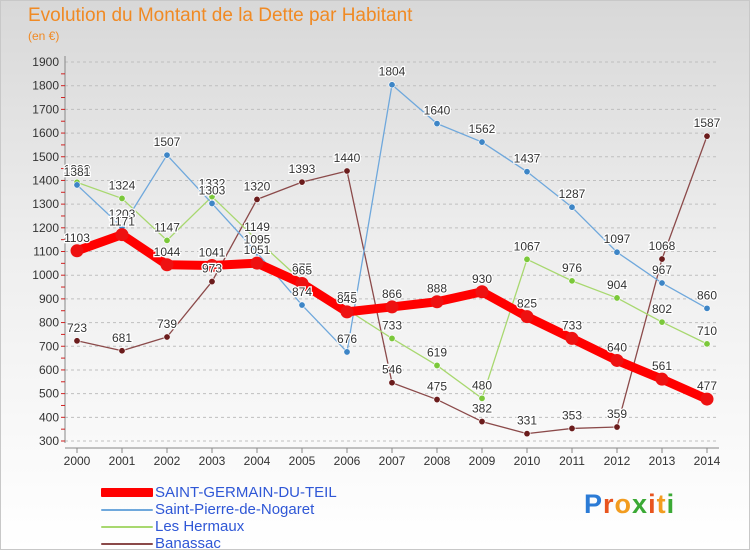 The height and width of the screenshot is (552, 750). I want to click on data-label: 475, so click(437, 387).